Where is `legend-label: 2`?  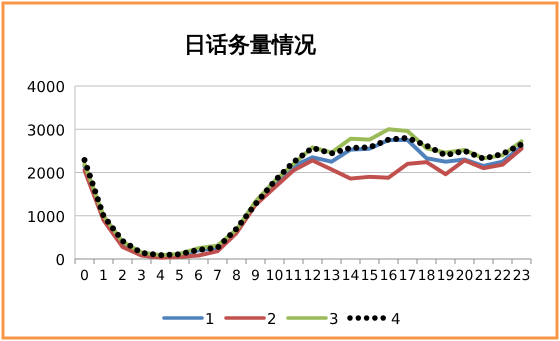 legend-label: 2 is located at coordinates (272, 319).